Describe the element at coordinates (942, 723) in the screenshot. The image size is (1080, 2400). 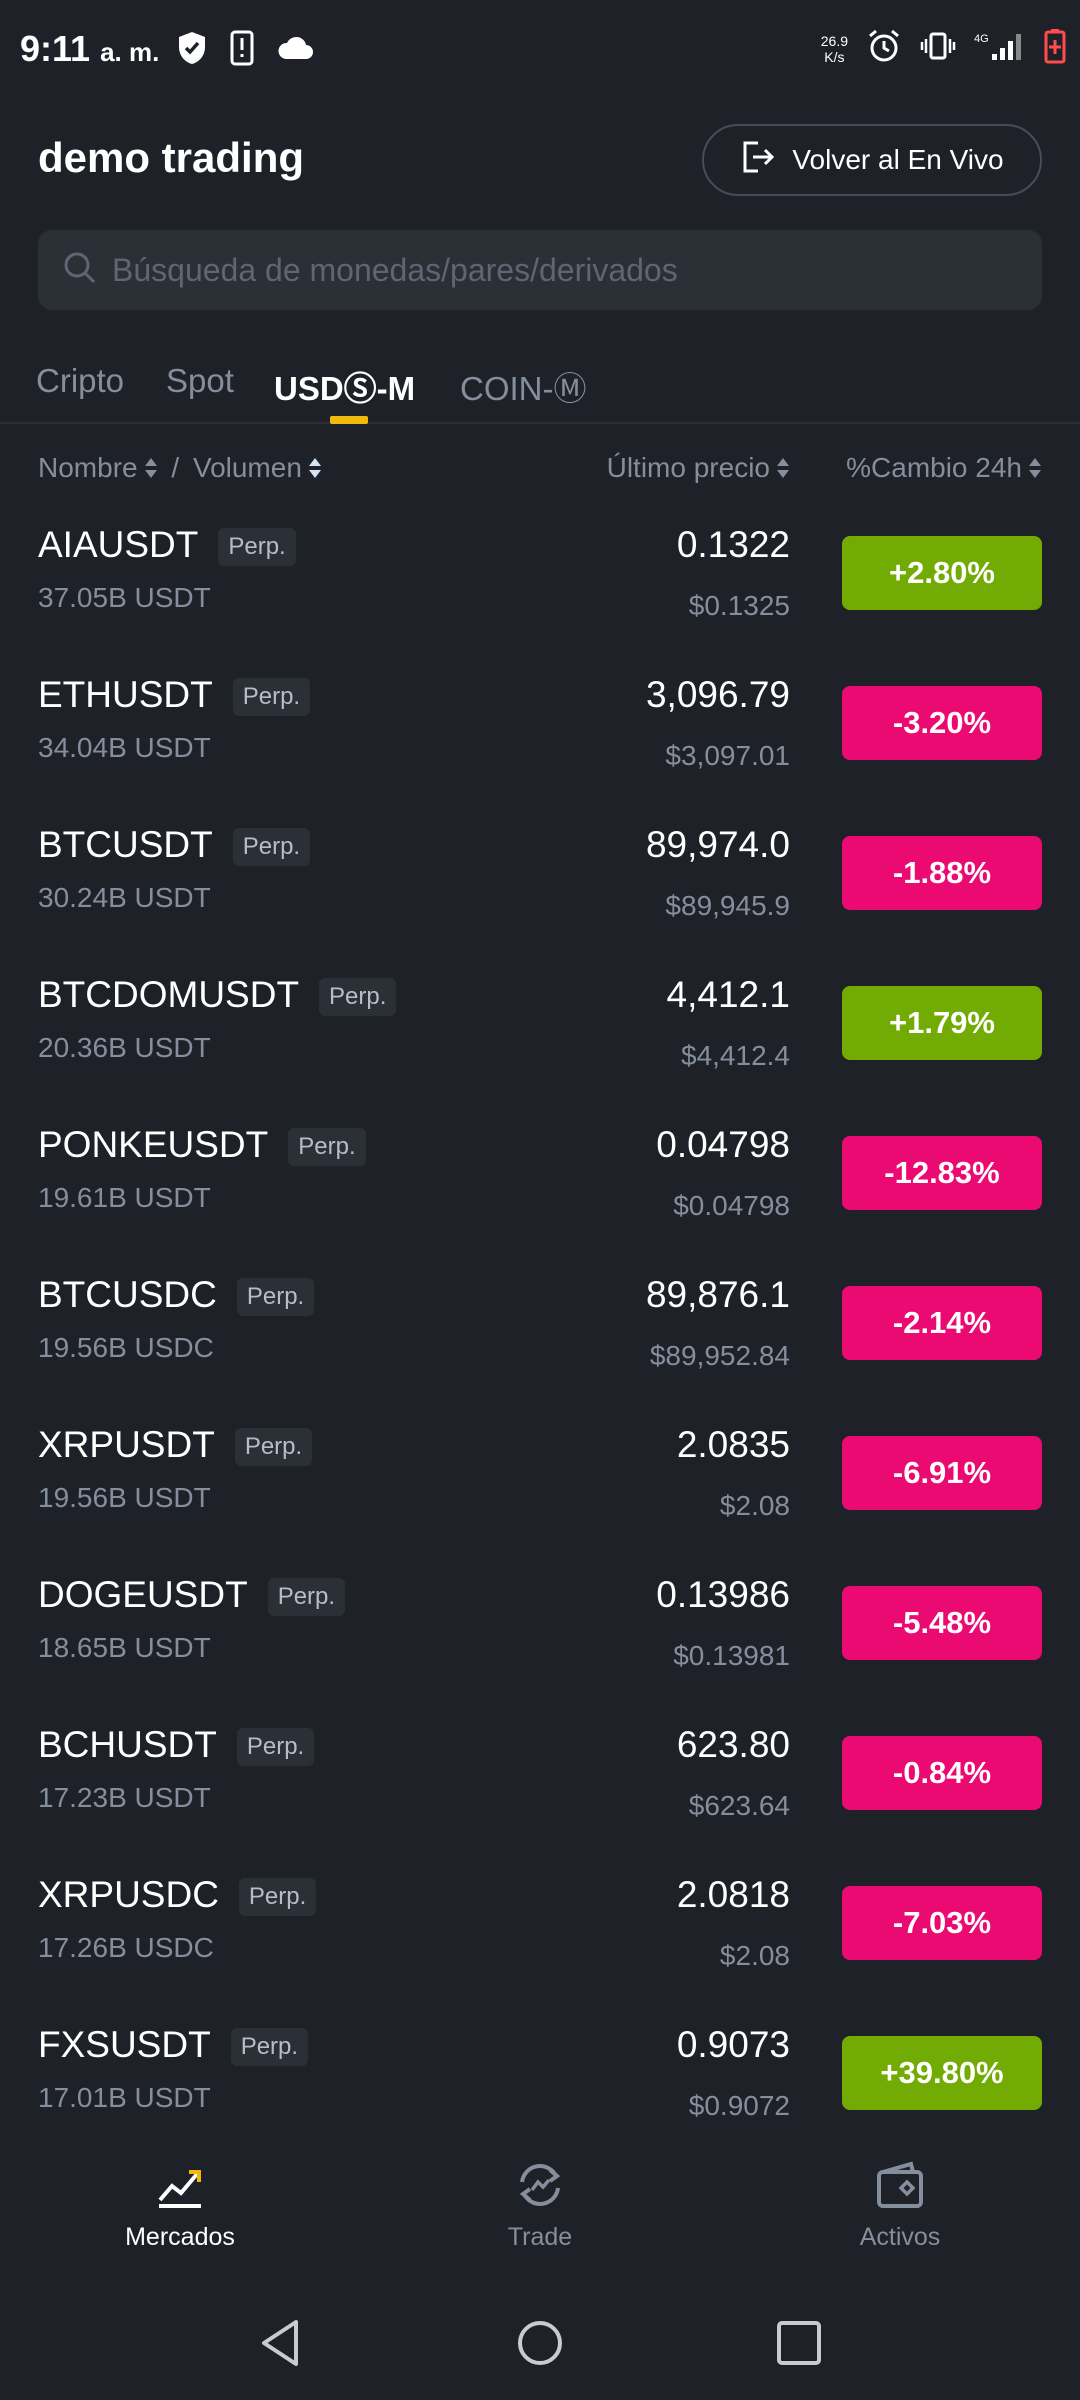
I see `change-badge: -3.20%` at that location.